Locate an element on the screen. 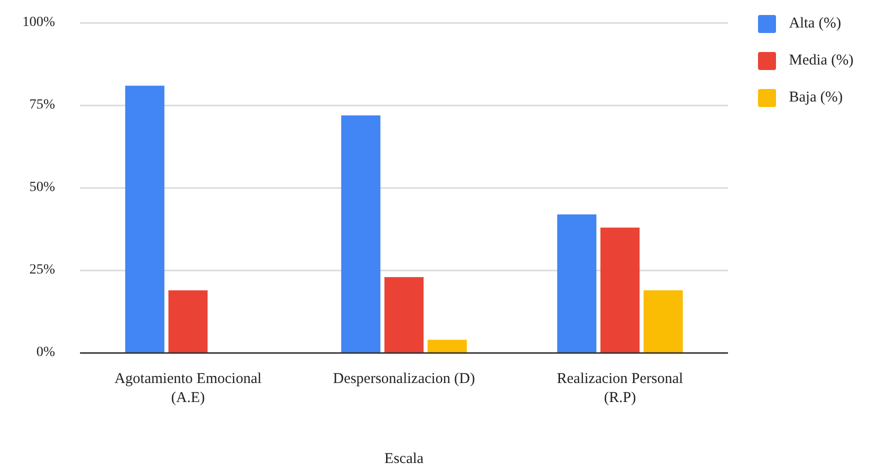  x-tick-label: Despersonalizacion (D) is located at coordinates (404, 379).